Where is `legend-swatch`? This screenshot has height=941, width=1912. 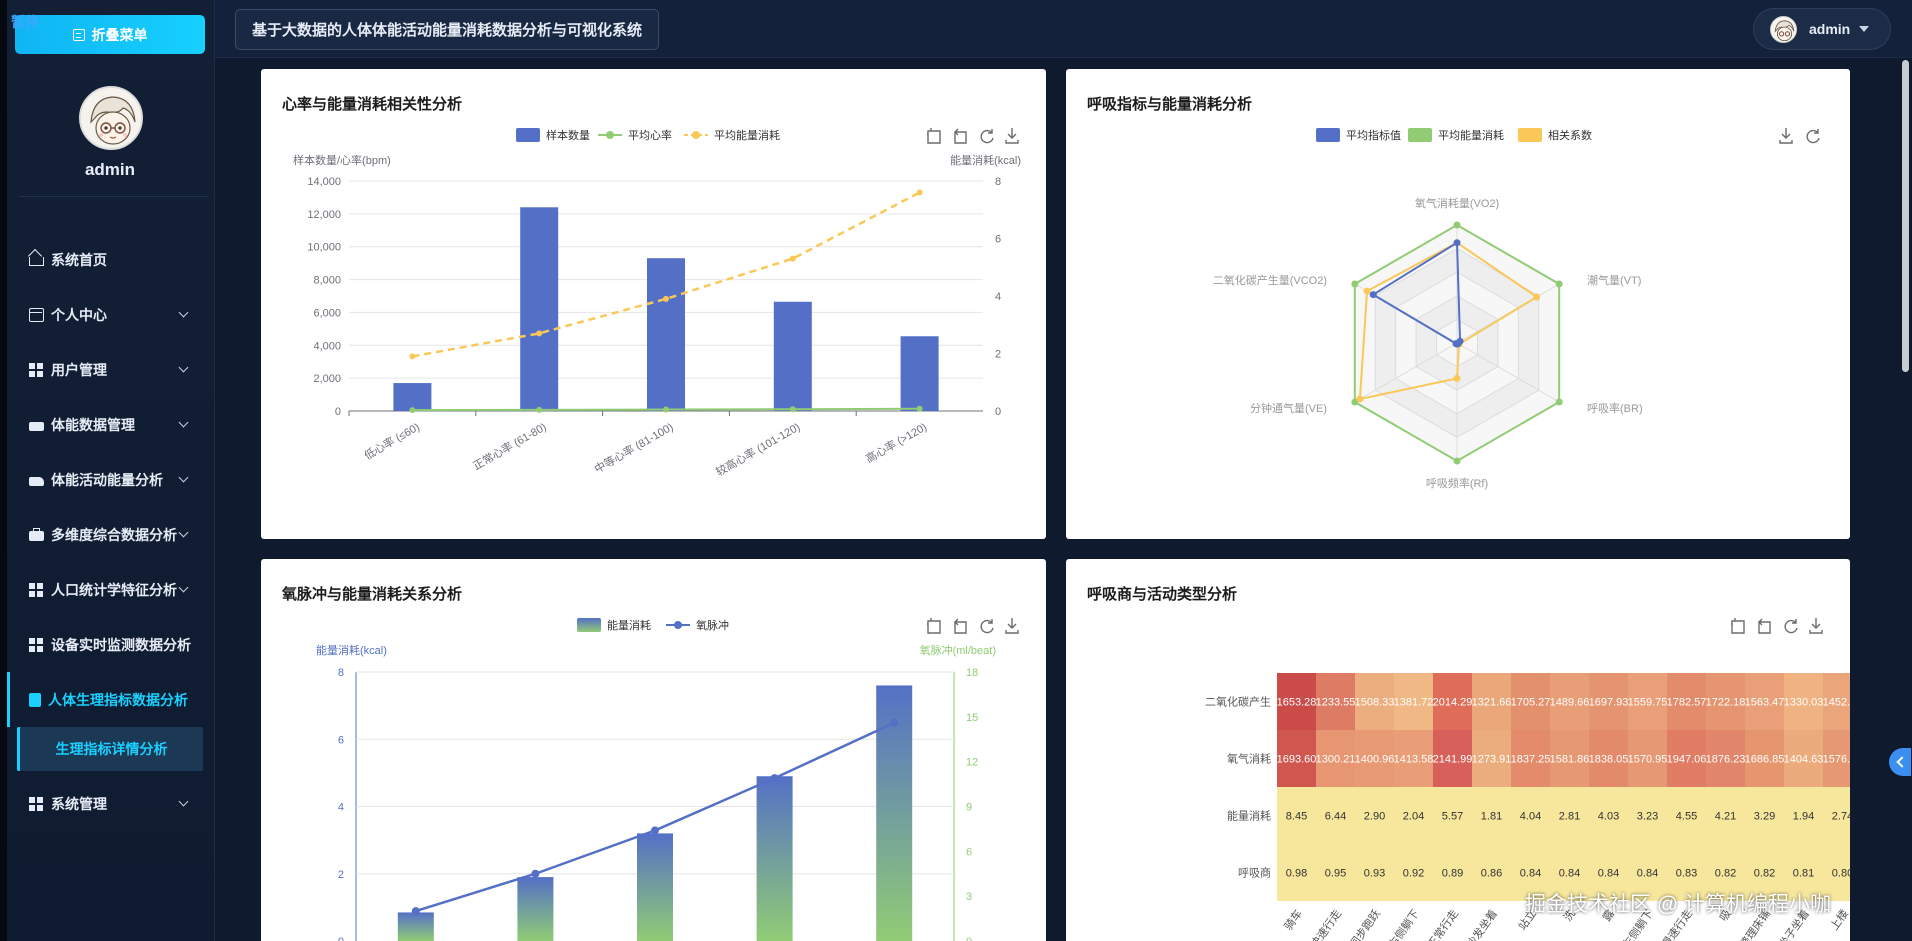
legend-swatch is located at coordinates (1420, 135).